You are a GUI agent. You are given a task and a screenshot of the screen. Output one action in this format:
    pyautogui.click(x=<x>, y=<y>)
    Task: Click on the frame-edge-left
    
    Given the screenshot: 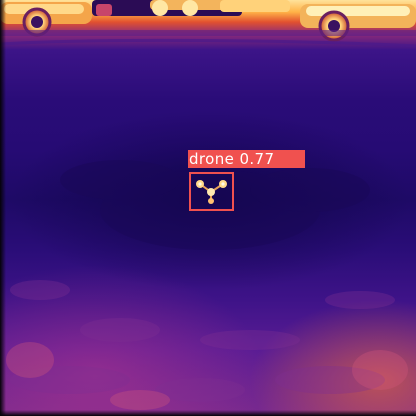 What is the action you would take?
    pyautogui.click(x=3, y=208)
    